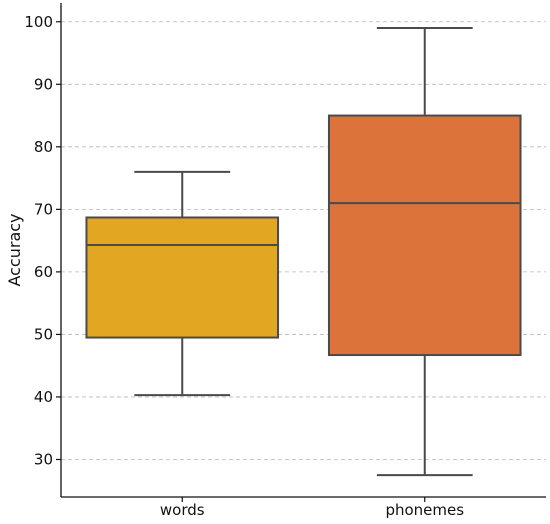 This screenshot has width=550, height=524. What do you see at coordinates (182, 510) in the screenshot?
I see `x-tick-label: words` at bounding box center [182, 510].